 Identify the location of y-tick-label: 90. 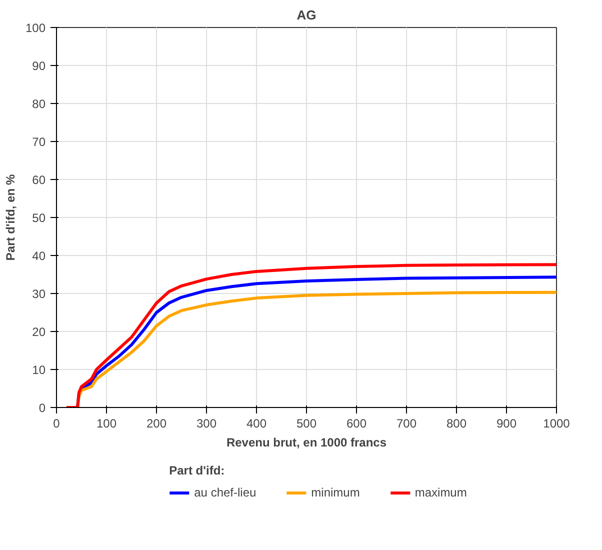
(39, 66).